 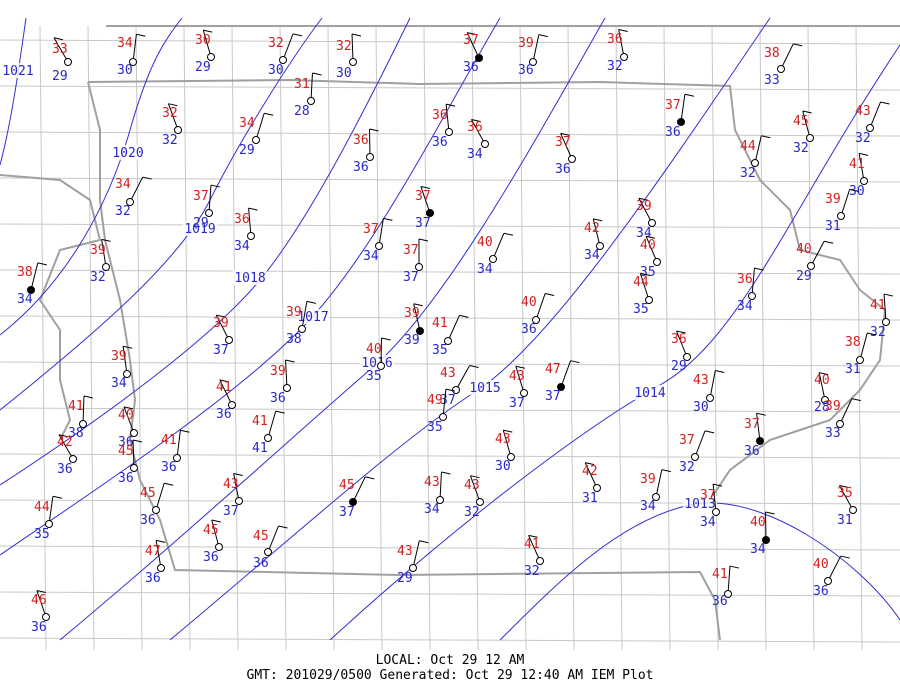 What do you see at coordinates (697, 452) in the screenshot?
I see `station: 37 32` at bounding box center [697, 452].